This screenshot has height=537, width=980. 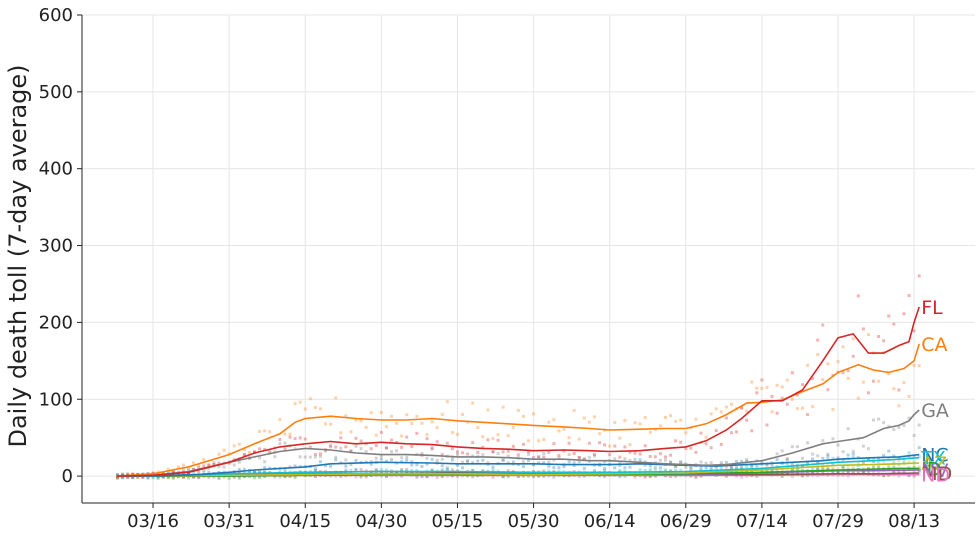 I want to click on y-axis-title: Daily death toll (7-day average), so click(x=18, y=255).